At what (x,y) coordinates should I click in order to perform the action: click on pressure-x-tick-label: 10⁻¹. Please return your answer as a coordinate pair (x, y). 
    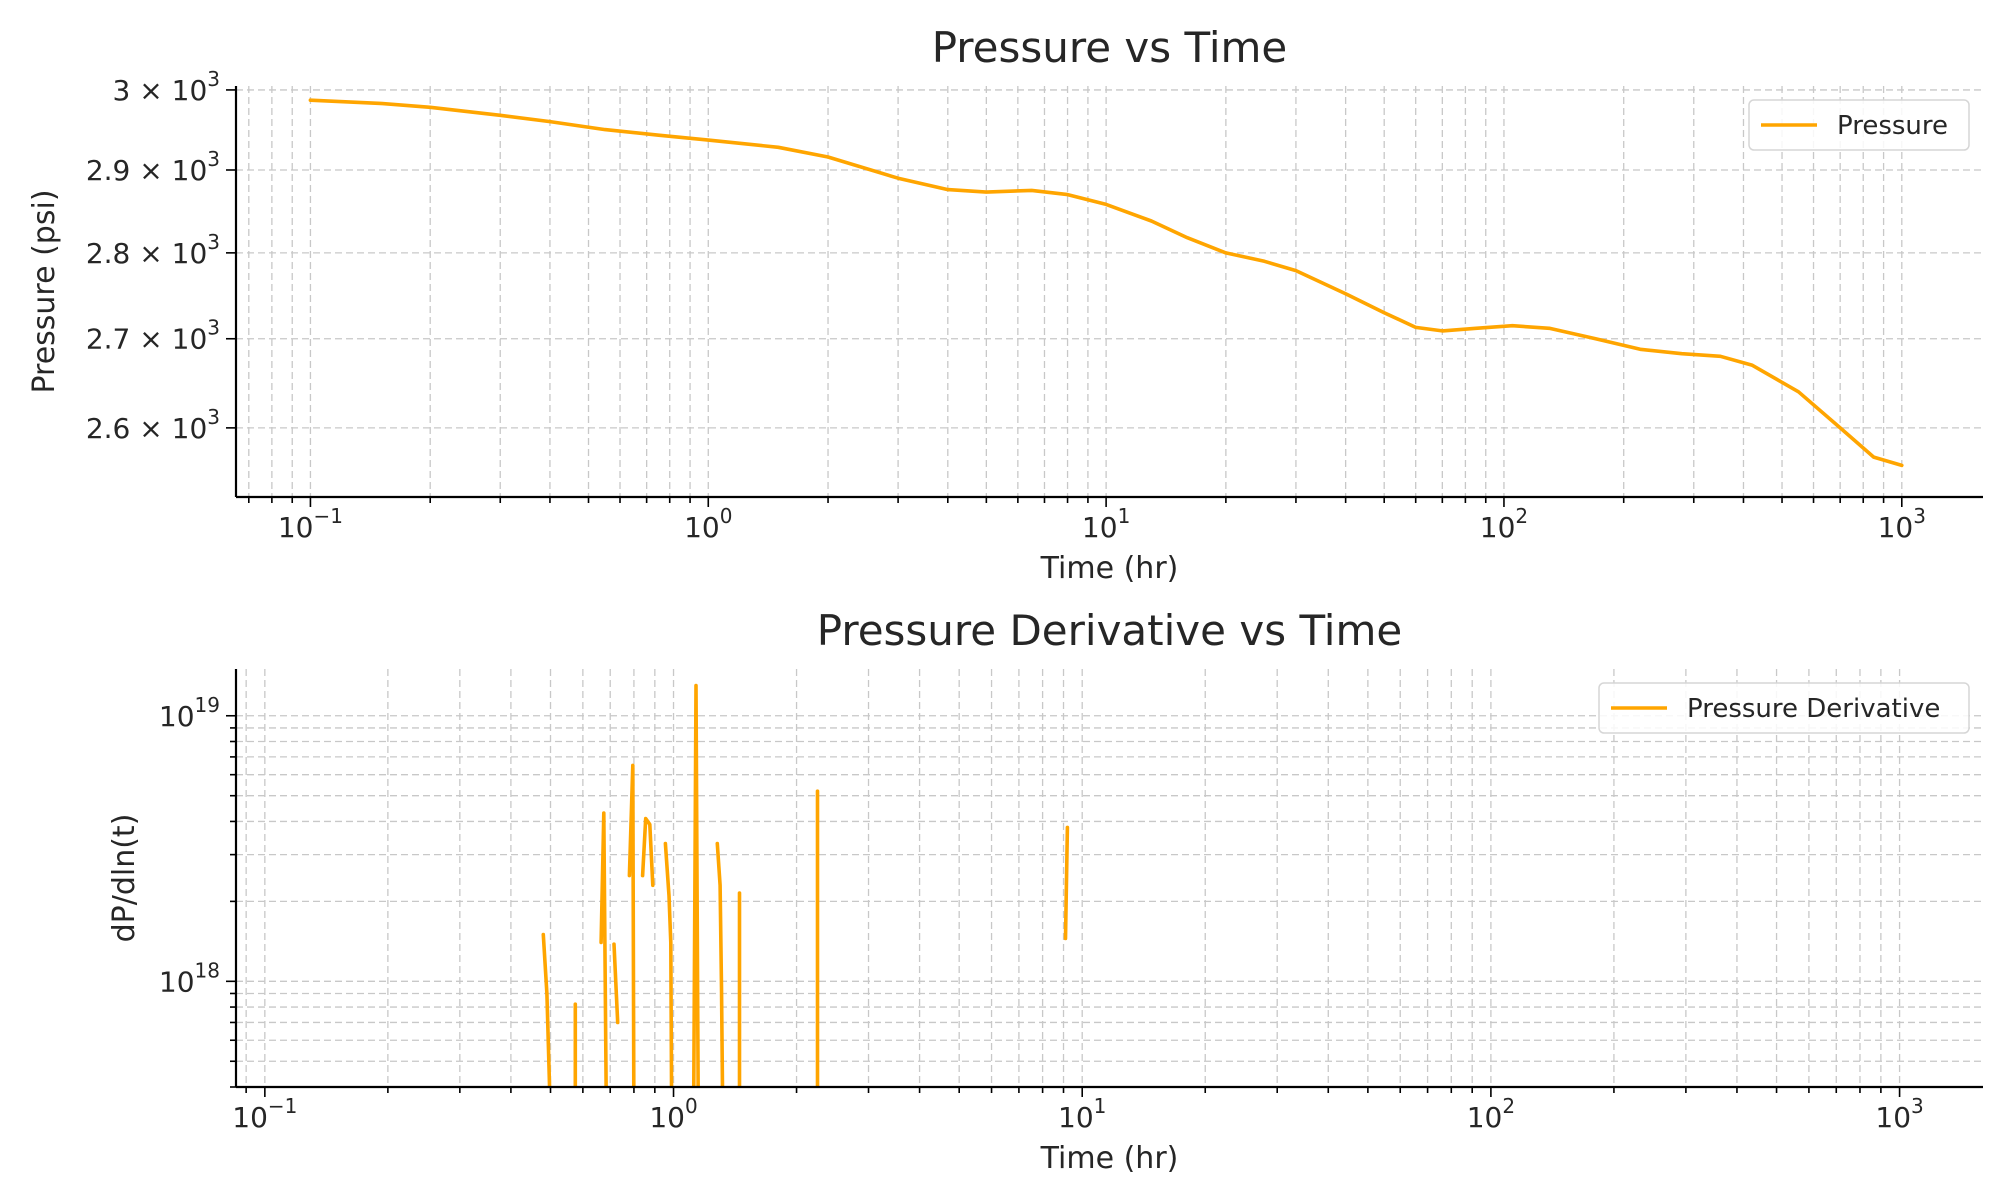
    Looking at the image, I should click on (310, 524).